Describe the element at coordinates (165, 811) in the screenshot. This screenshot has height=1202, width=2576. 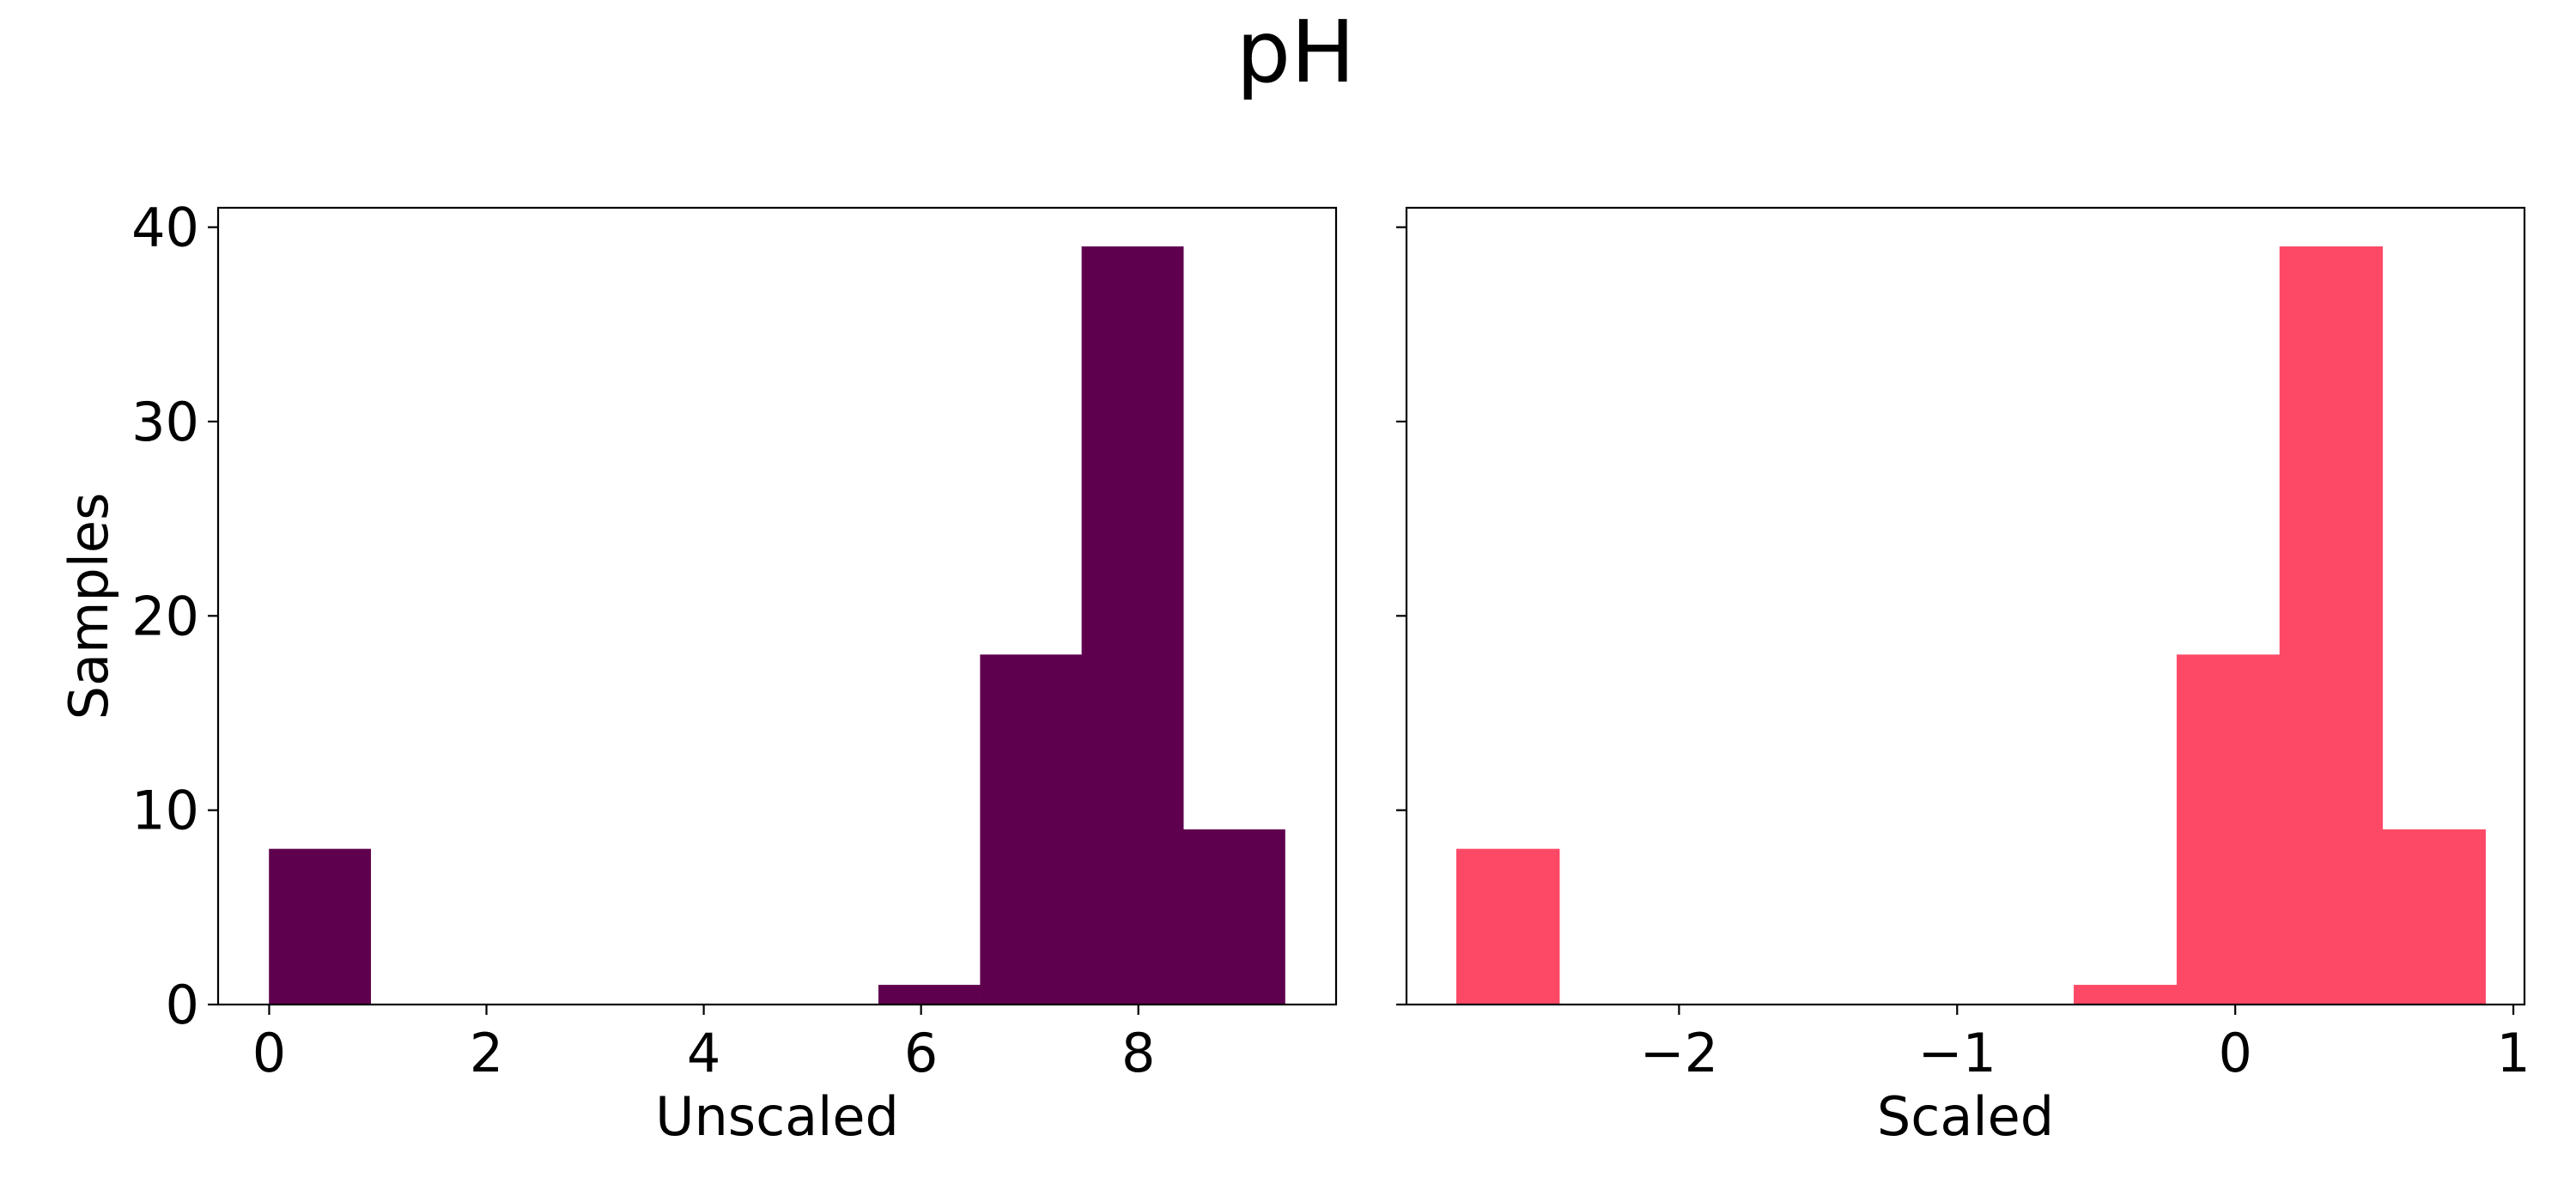
I see `y-tick-label: 10` at that location.